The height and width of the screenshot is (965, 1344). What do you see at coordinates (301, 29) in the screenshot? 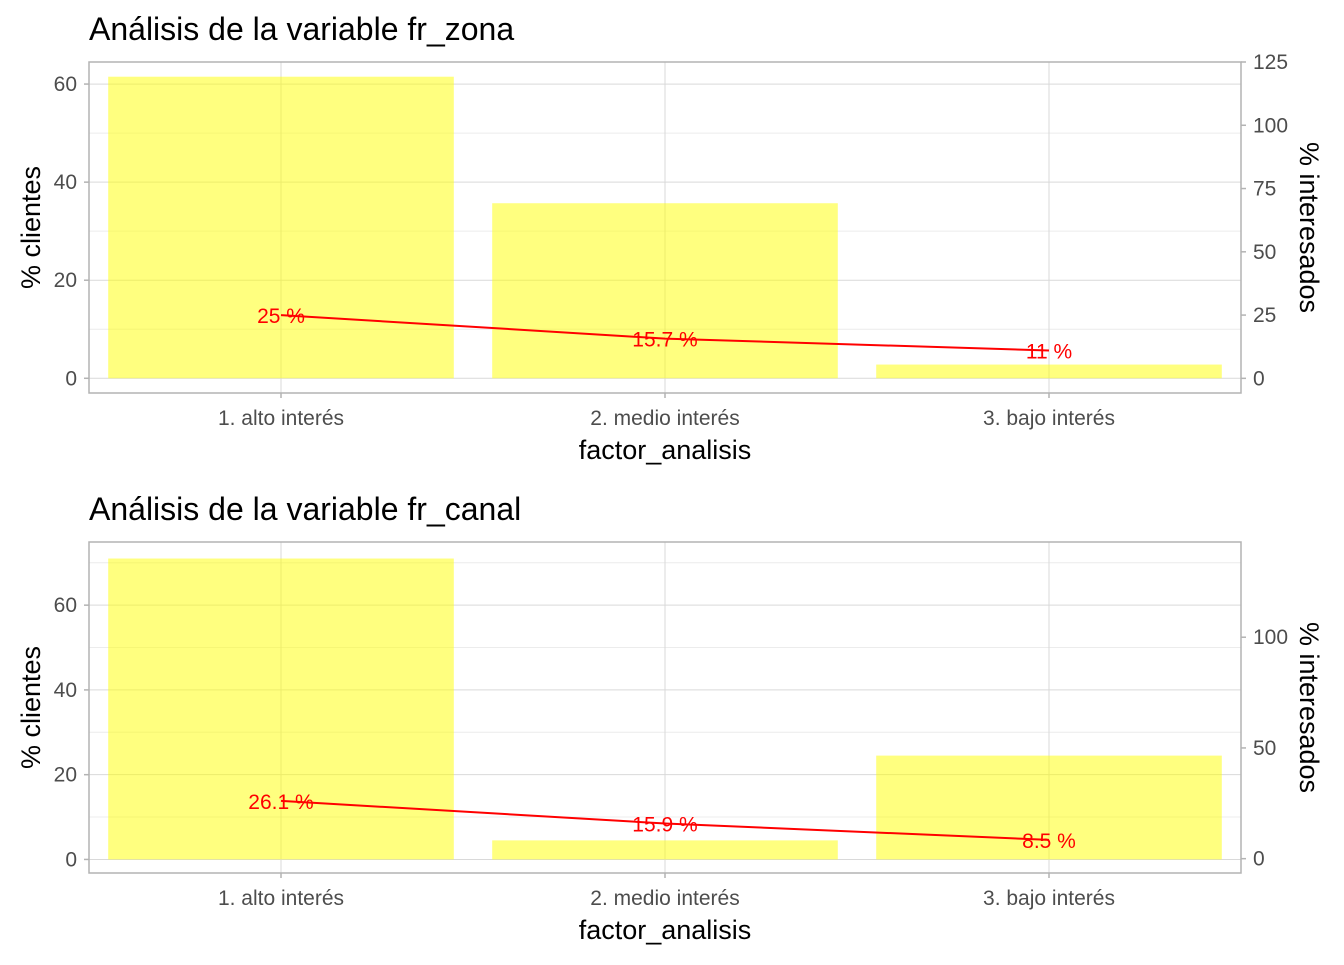
I see `chart-title: Análisis de la variable fr_zona` at bounding box center [301, 29].